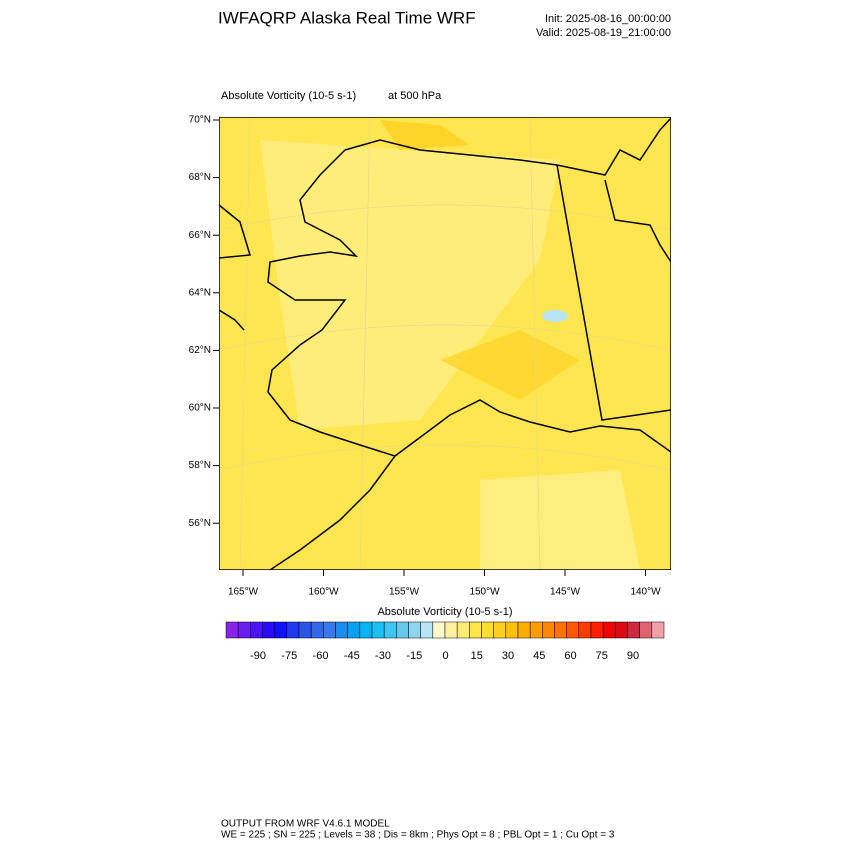 This screenshot has height=855, width=850. What do you see at coordinates (404, 592) in the screenshot?
I see `lon-tick-label: 155°W` at bounding box center [404, 592].